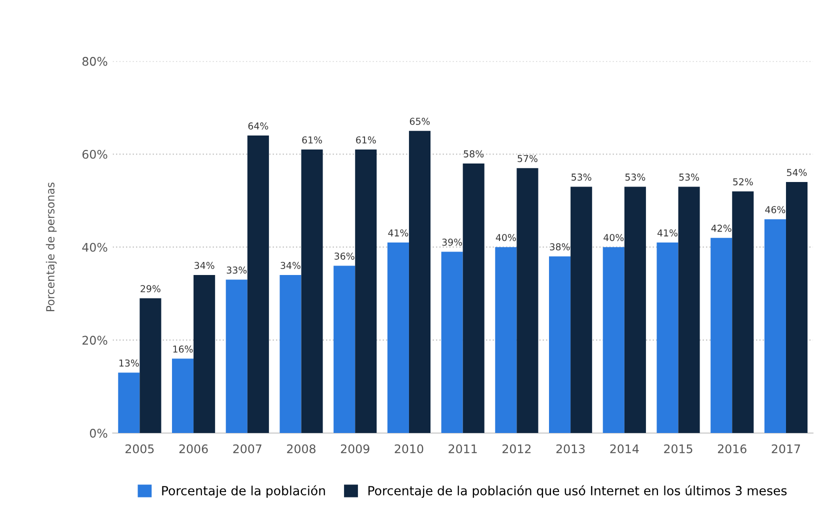 The height and width of the screenshot is (523, 817). What do you see at coordinates (344, 256) in the screenshot?
I see `data-label: 36%` at bounding box center [344, 256].